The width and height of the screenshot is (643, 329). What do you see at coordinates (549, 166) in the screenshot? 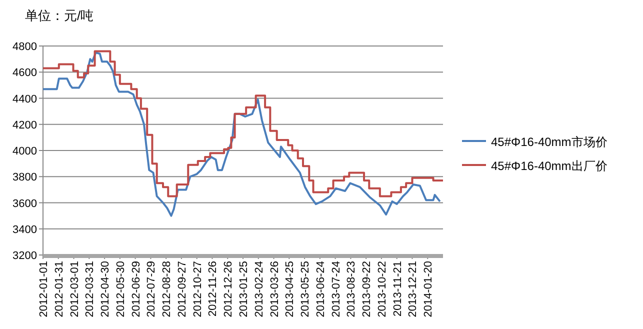
I see `legend-label: 45#Φ16-40mm出厂价` at bounding box center [549, 166].